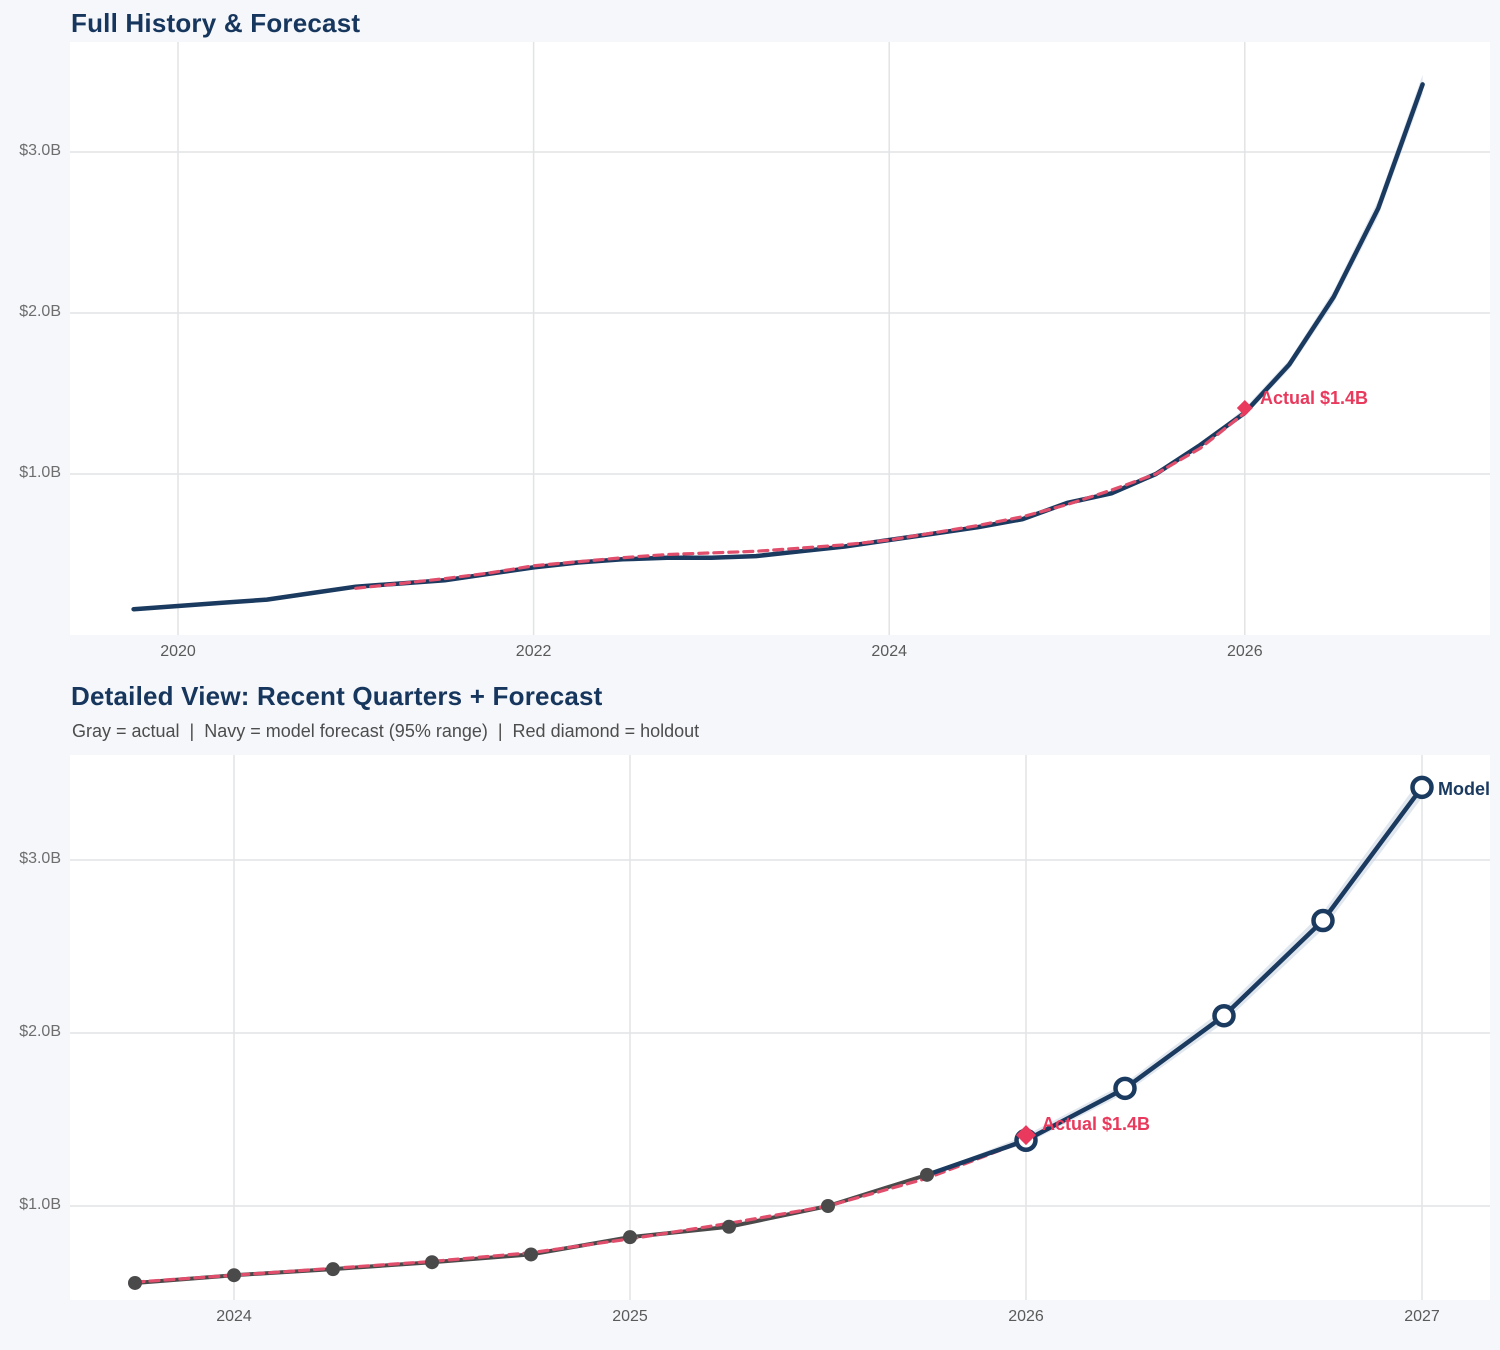  Describe the element at coordinates (630, 1316) in the screenshot. I see `x-axis-tick-label: 2025` at that location.